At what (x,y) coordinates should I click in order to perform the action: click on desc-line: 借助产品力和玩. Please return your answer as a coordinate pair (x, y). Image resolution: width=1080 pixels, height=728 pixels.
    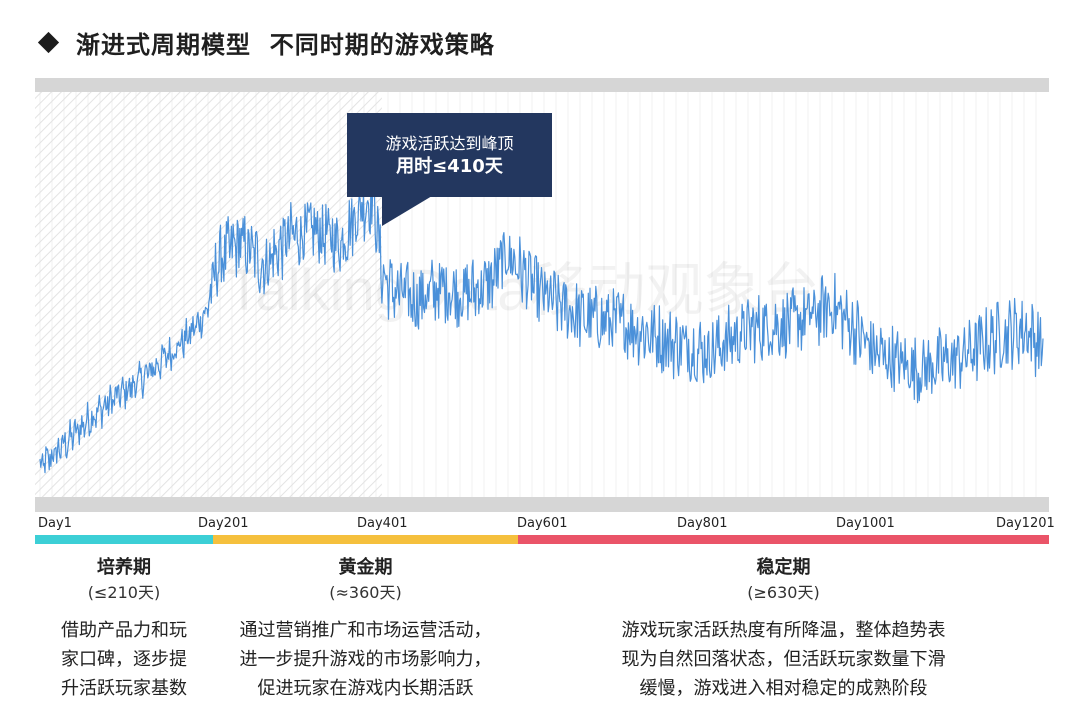
    Looking at the image, I should click on (124, 630).